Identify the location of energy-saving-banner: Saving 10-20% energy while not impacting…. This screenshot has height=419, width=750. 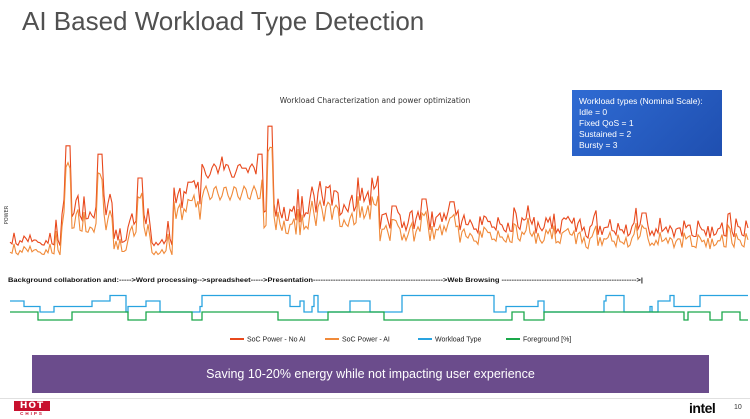
(370, 374).